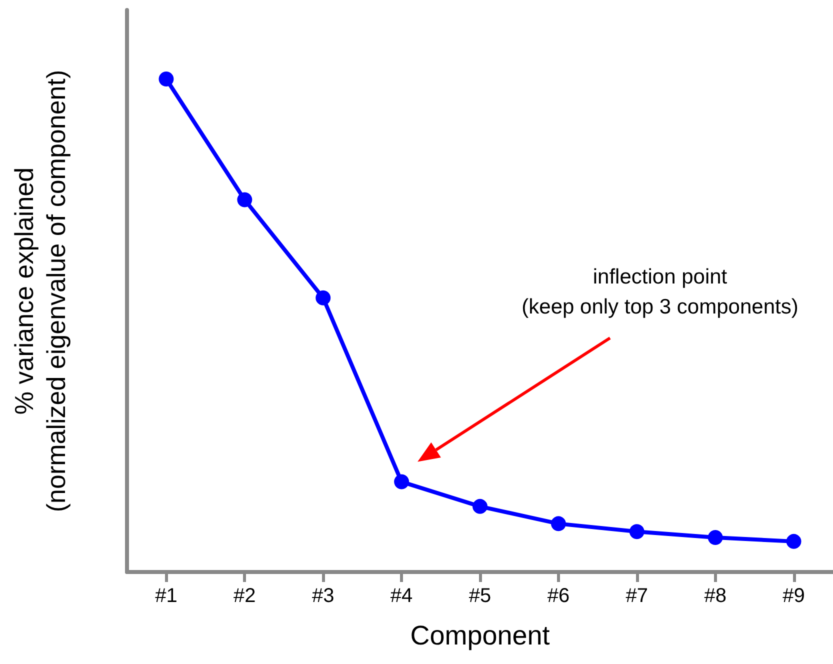  What do you see at coordinates (480, 596) in the screenshot?
I see `x-tick-label: #5` at bounding box center [480, 596].